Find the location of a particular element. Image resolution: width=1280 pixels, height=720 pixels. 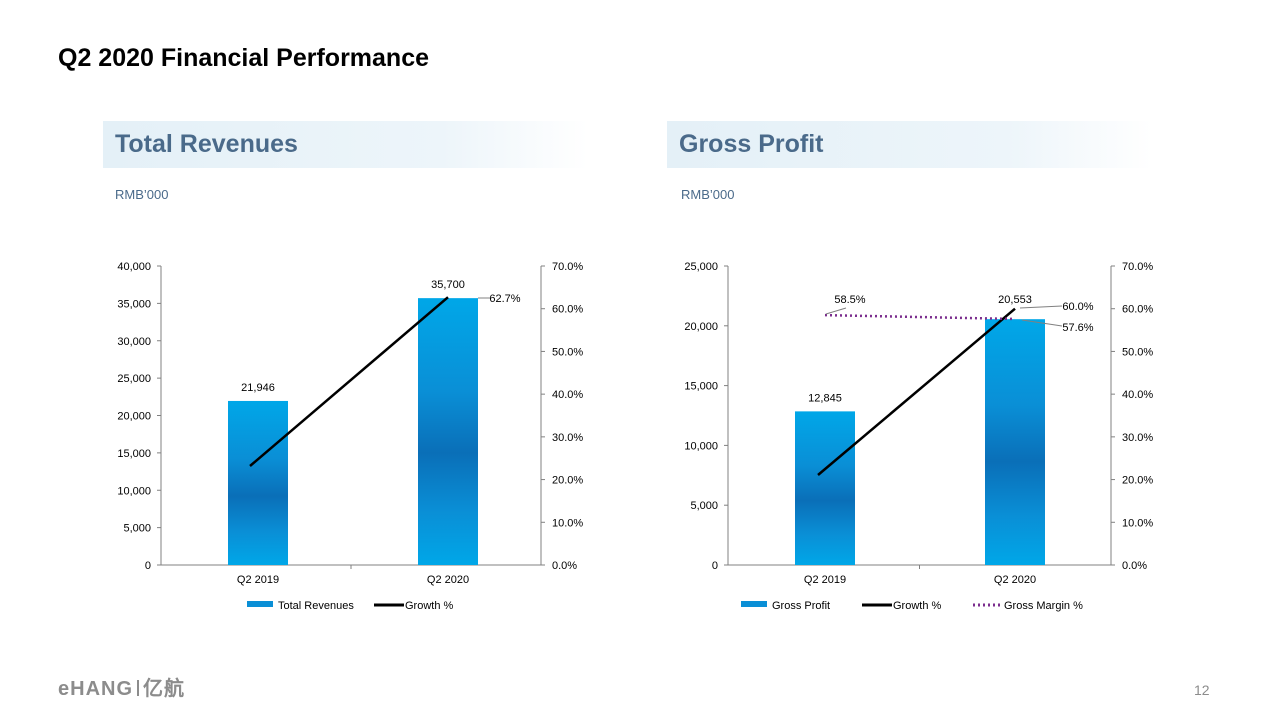

ehang-logo: eHANG 亿航 is located at coordinates (121, 686).